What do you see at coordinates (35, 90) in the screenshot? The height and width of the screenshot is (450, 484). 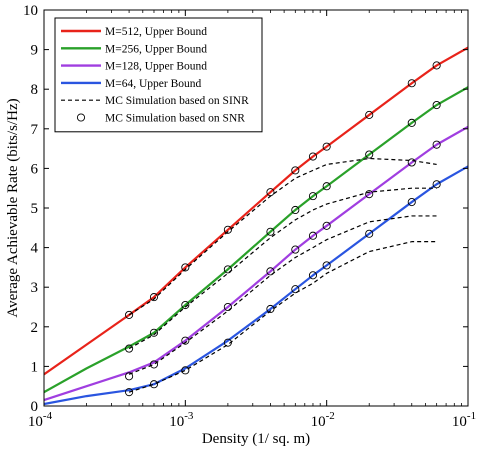 I see `y-tick-label: 8` at bounding box center [35, 90].